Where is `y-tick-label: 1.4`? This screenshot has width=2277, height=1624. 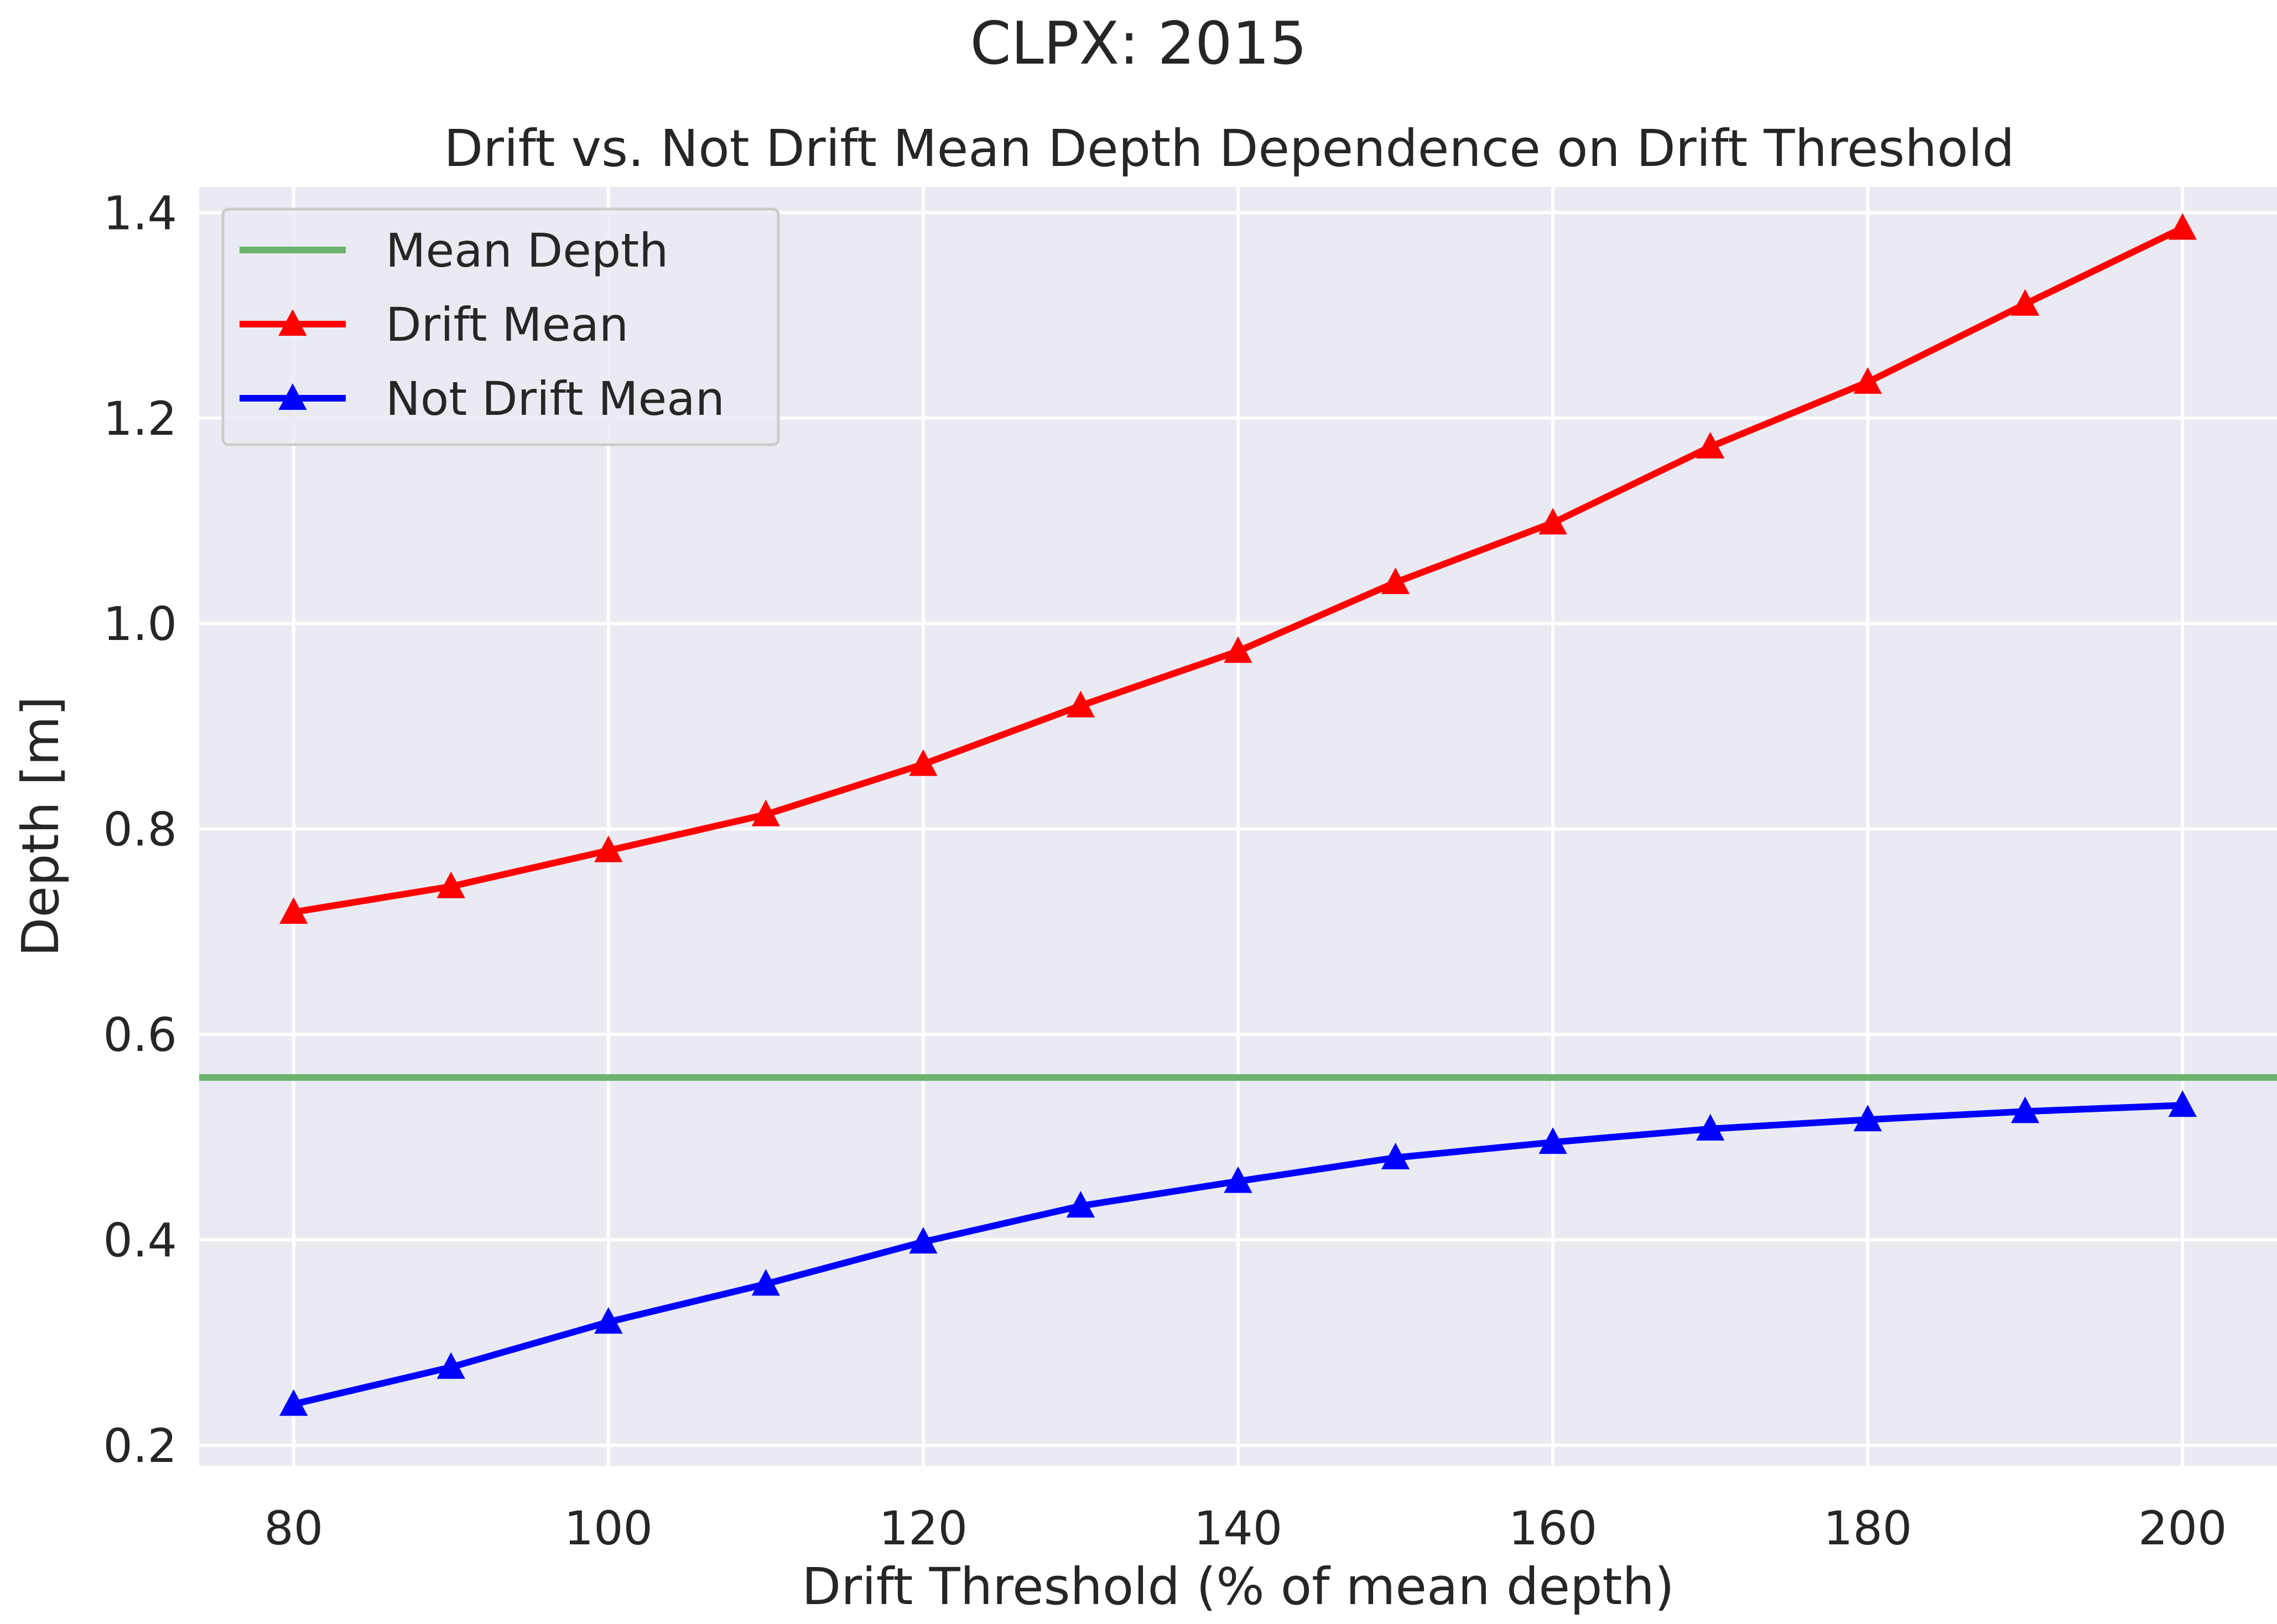
y-tick-label: 1.4 is located at coordinates (140, 213).